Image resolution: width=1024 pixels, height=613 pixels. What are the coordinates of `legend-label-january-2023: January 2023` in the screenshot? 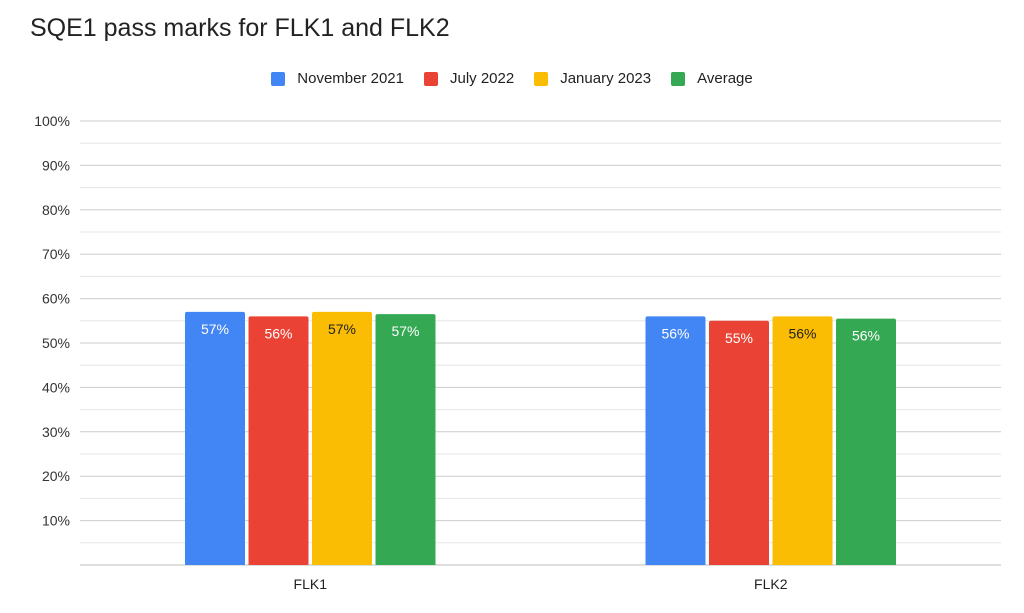 It's located at (606, 78).